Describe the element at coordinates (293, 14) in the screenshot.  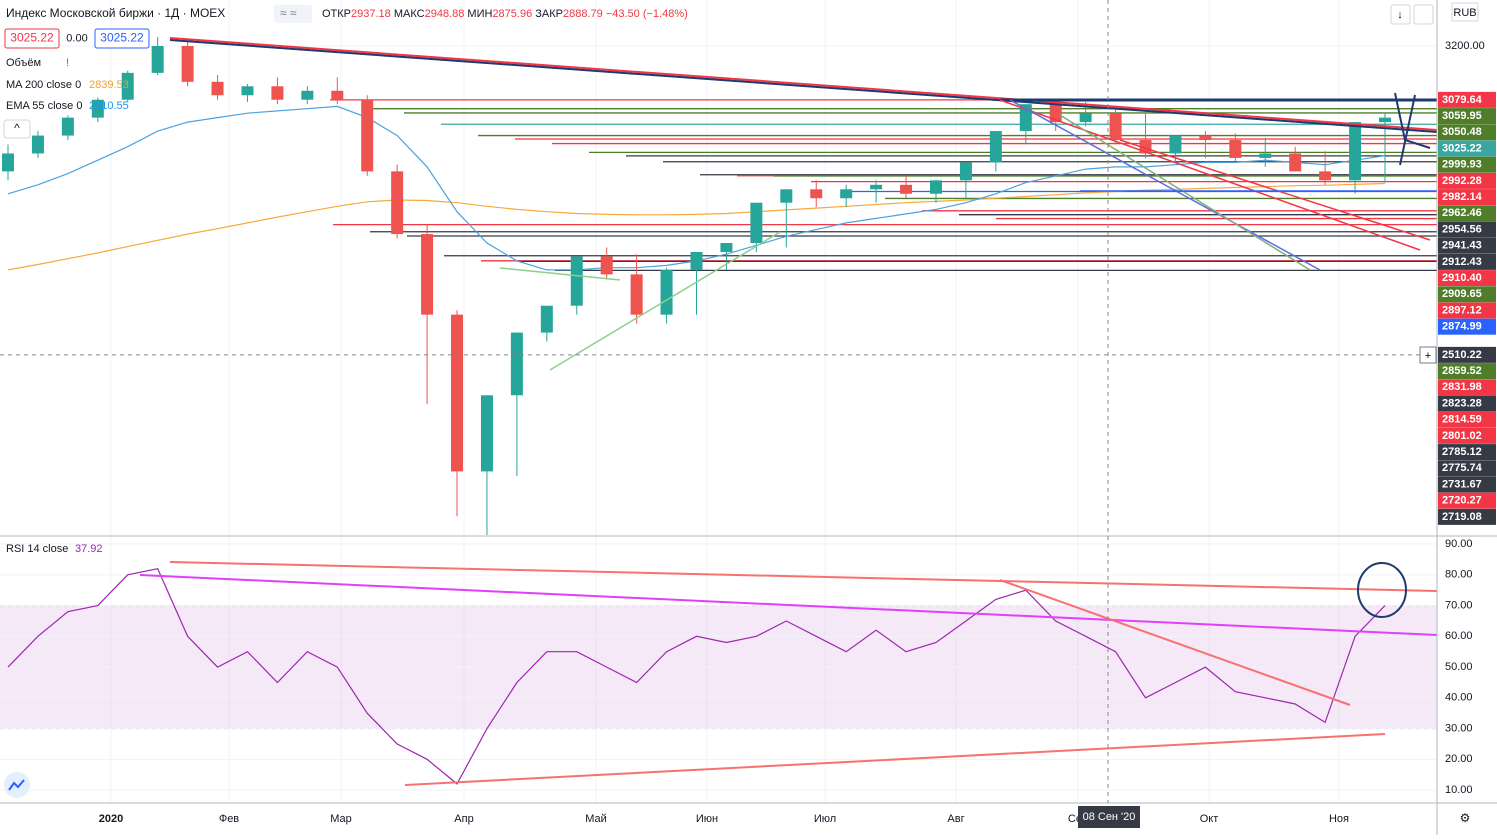
I see `compare-button` at that location.